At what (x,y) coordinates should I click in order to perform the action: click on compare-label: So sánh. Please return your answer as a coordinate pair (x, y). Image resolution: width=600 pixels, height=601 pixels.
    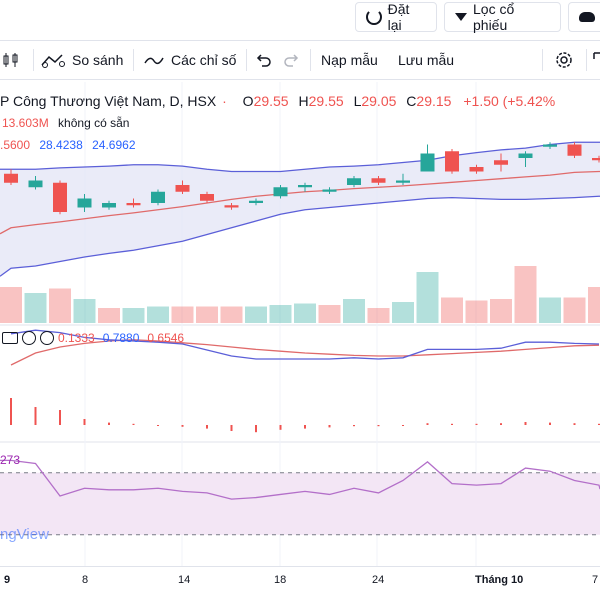
    Looking at the image, I should click on (98, 60).